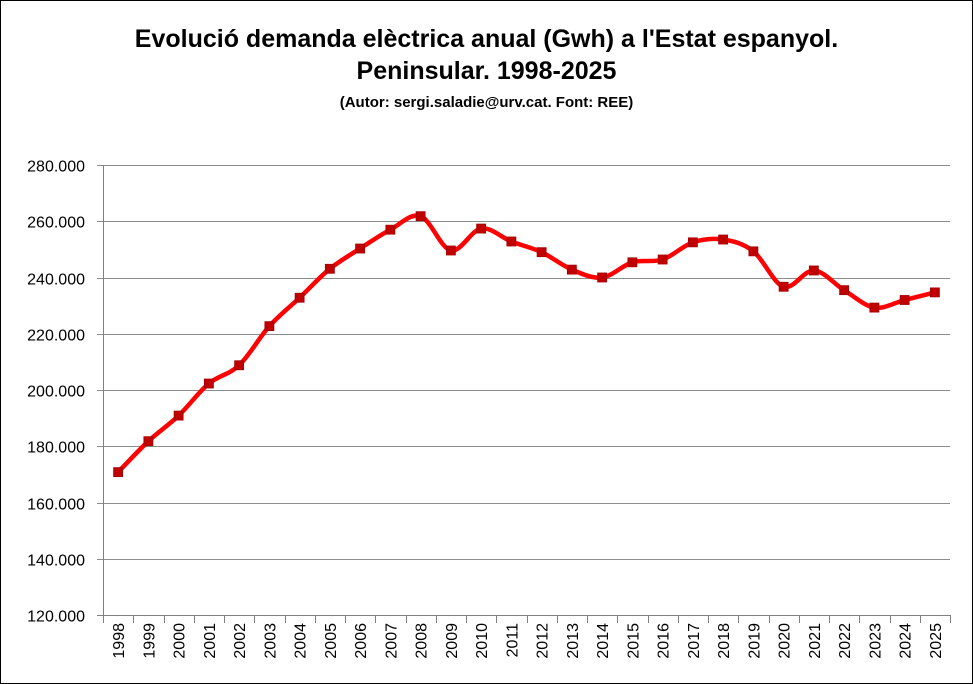 The width and height of the screenshot is (973, 684). What do you see at coordinates (270, 641) in the screenshot?
I see `x-tick-label: 2003` at bounding box center [270, 641].